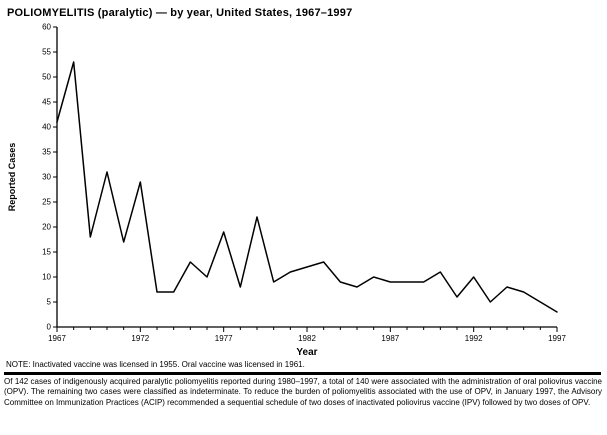 The height and width of the screenshot is (435, 607). Describe the element at coordinates (57, 338) in the screenshot. I see `x-tick-label: 1967` at that location.